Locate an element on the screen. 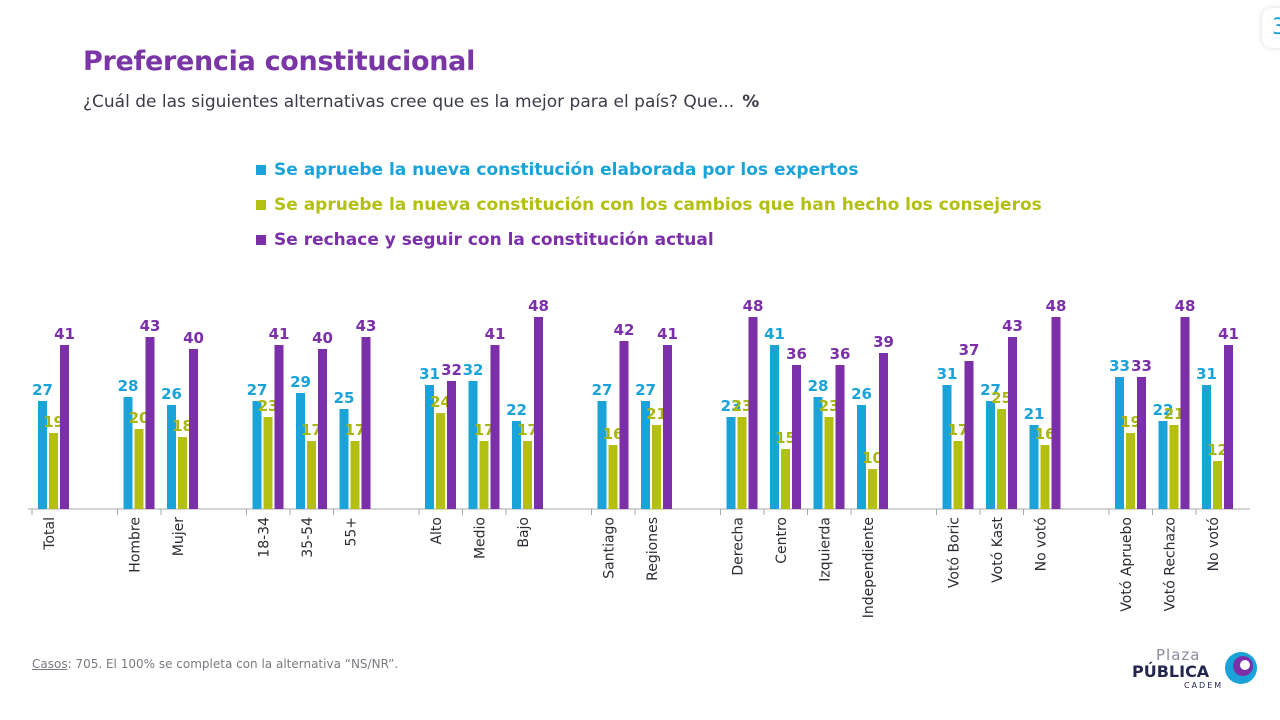 The height and width of the screenshot is (720, 1280). data-label-0-19: 22 is located at coordinates (1163, 410).